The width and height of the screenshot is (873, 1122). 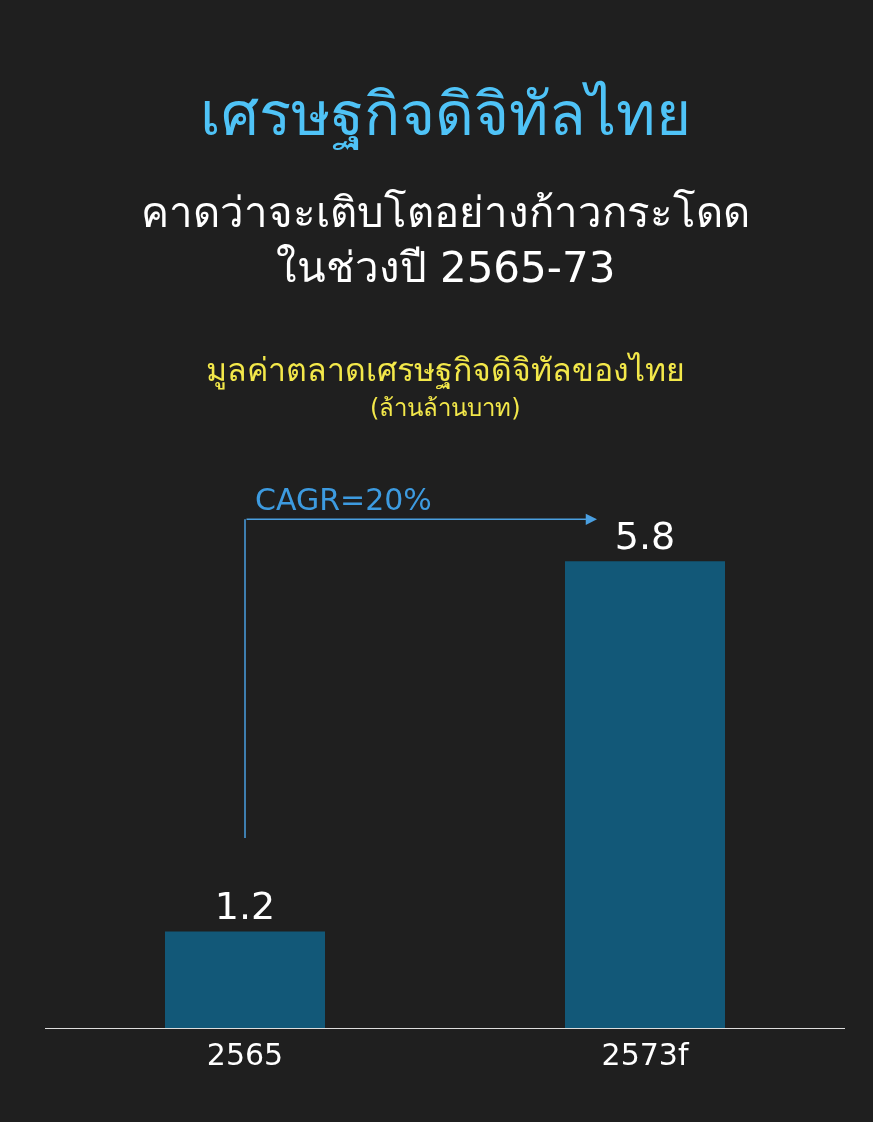 What do you see at coordinates (245, 1054) in the screenshot?
I see `x-tick-label: 2565` at bounding box center [245, 1054].